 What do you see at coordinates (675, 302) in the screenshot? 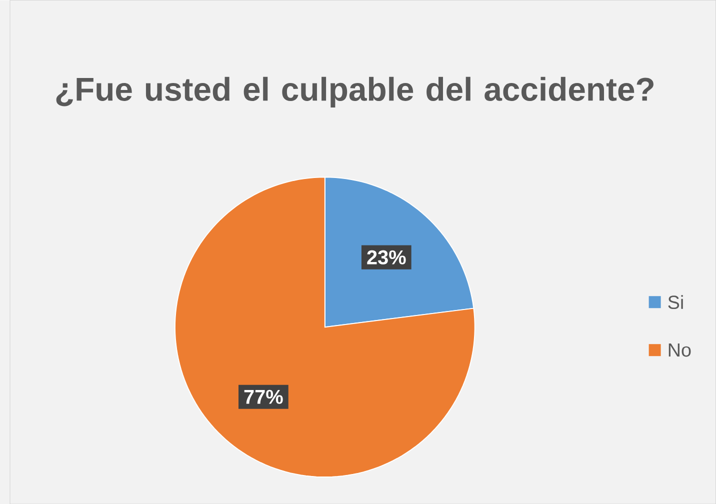
I see `legend-label: Si` at bounding box center [675, 302].